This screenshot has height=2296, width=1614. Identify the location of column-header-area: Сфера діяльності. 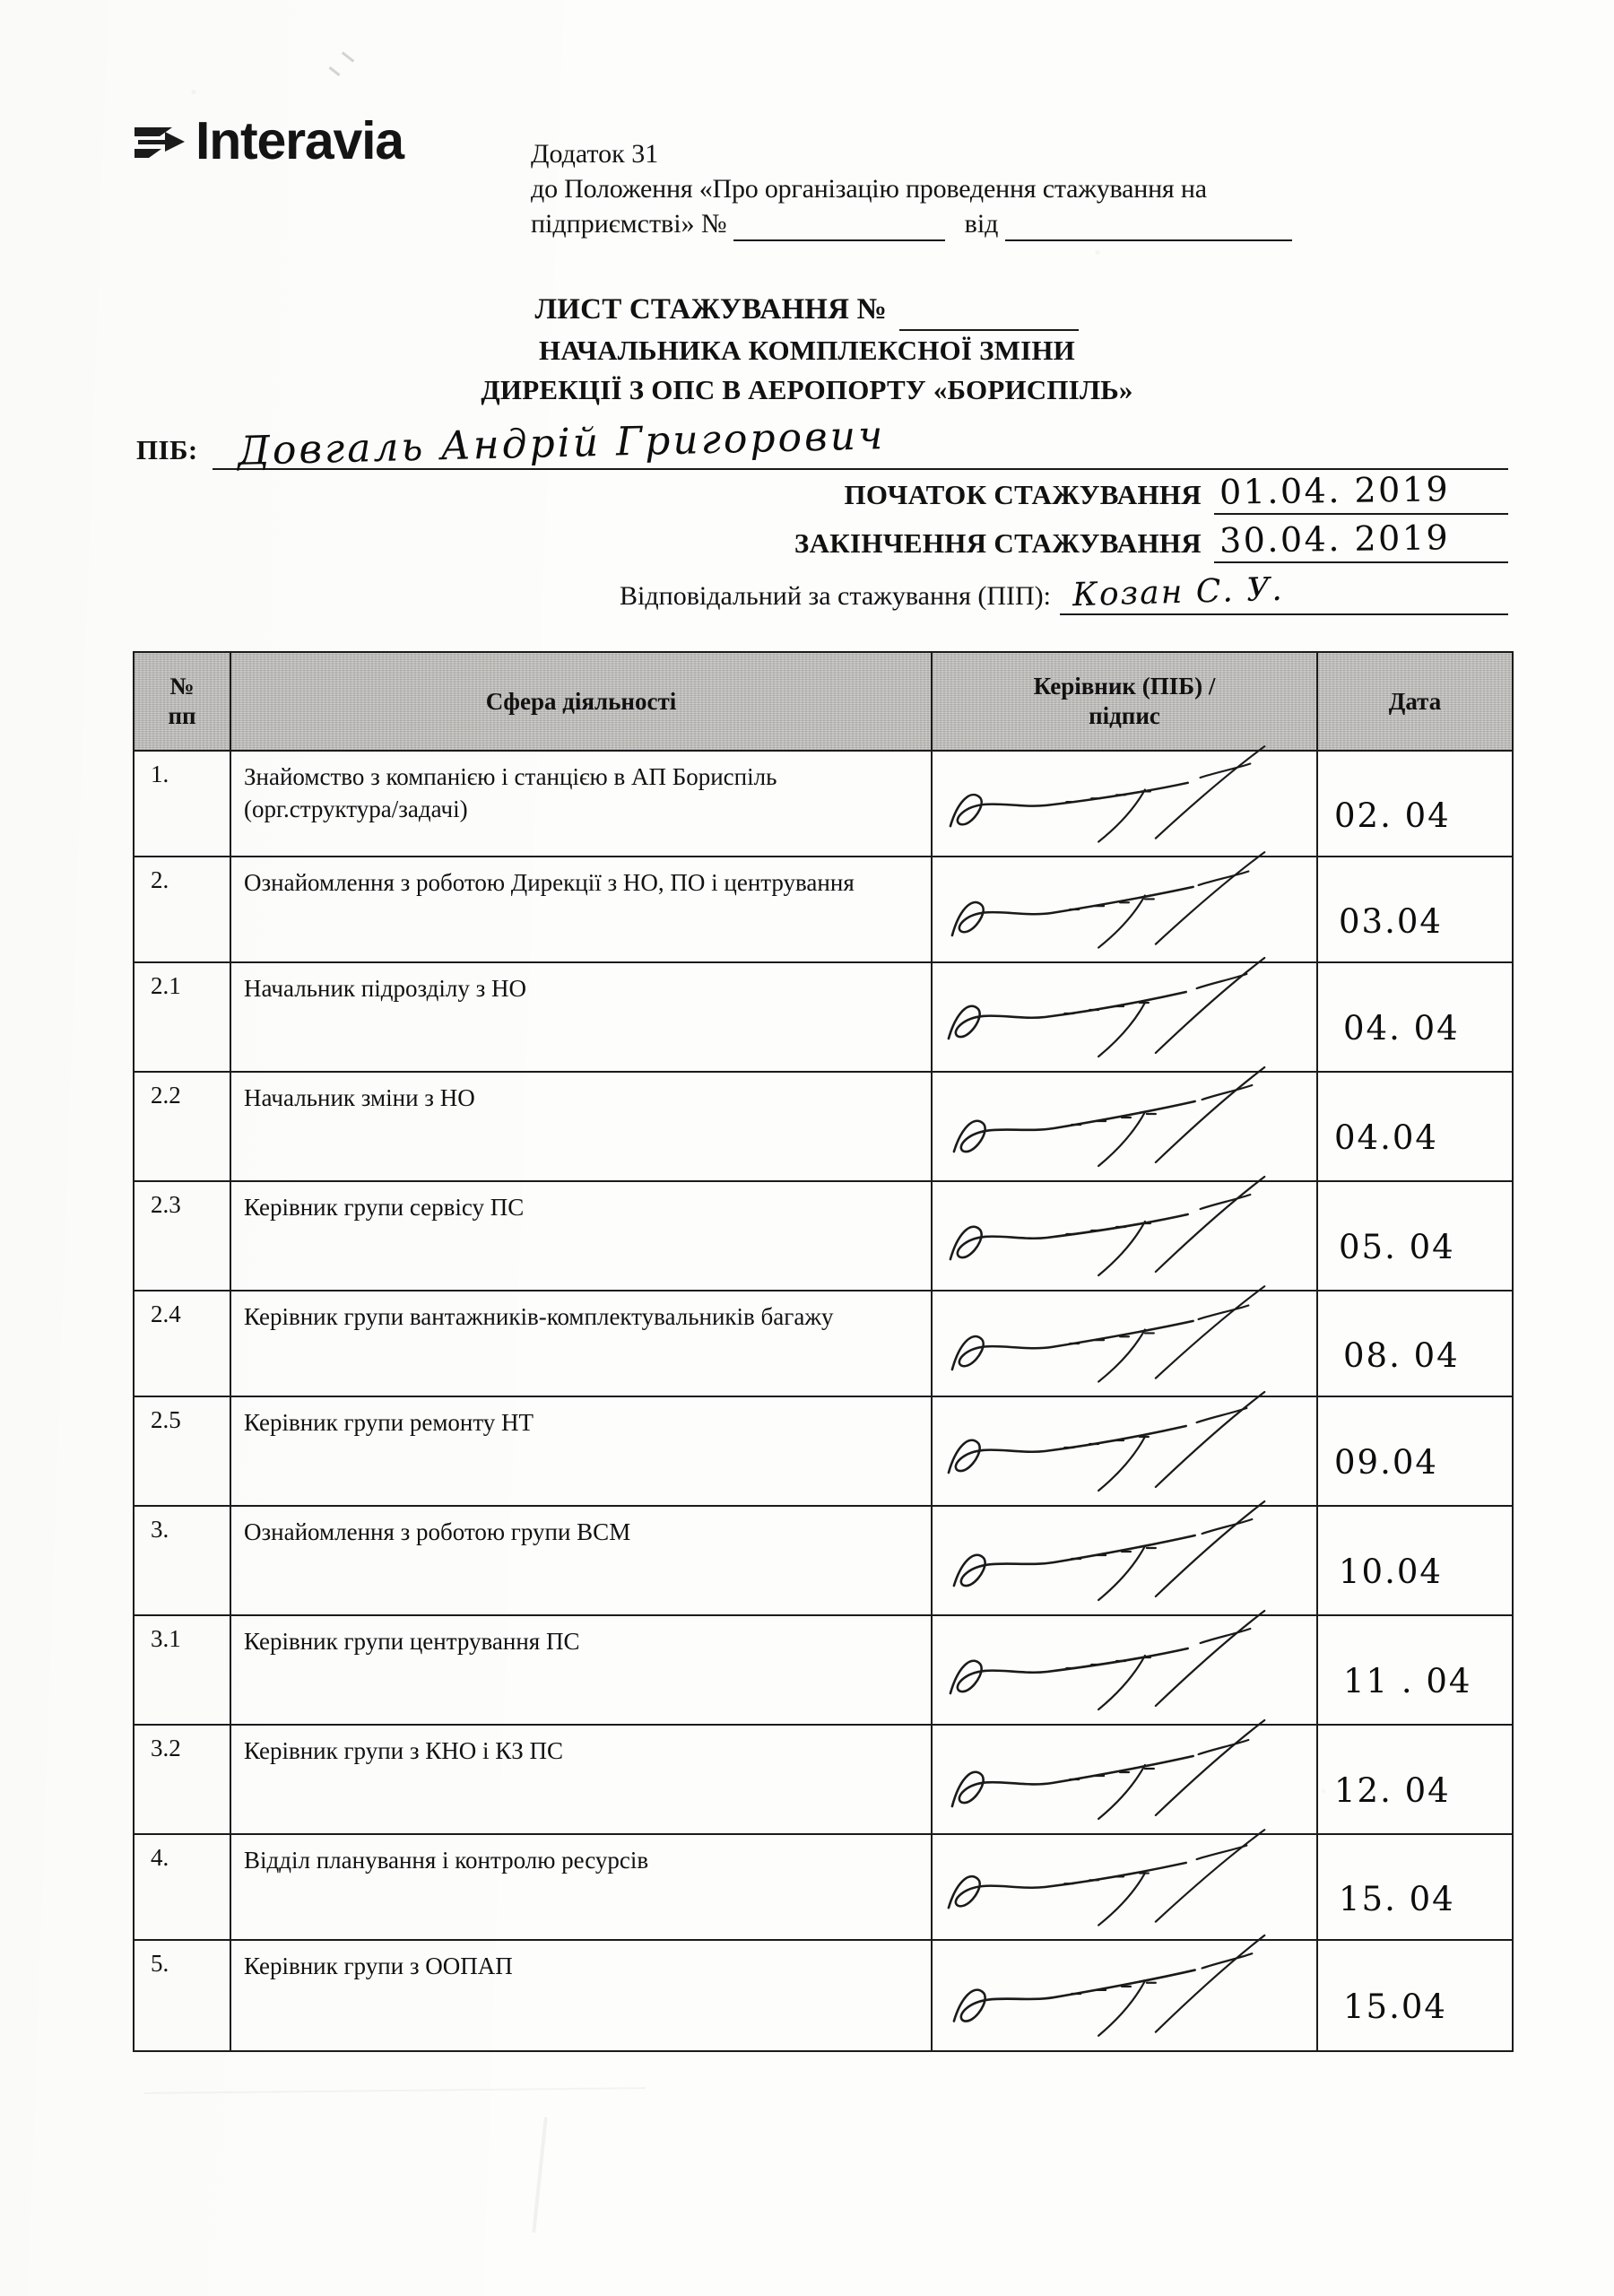
(581, 701).